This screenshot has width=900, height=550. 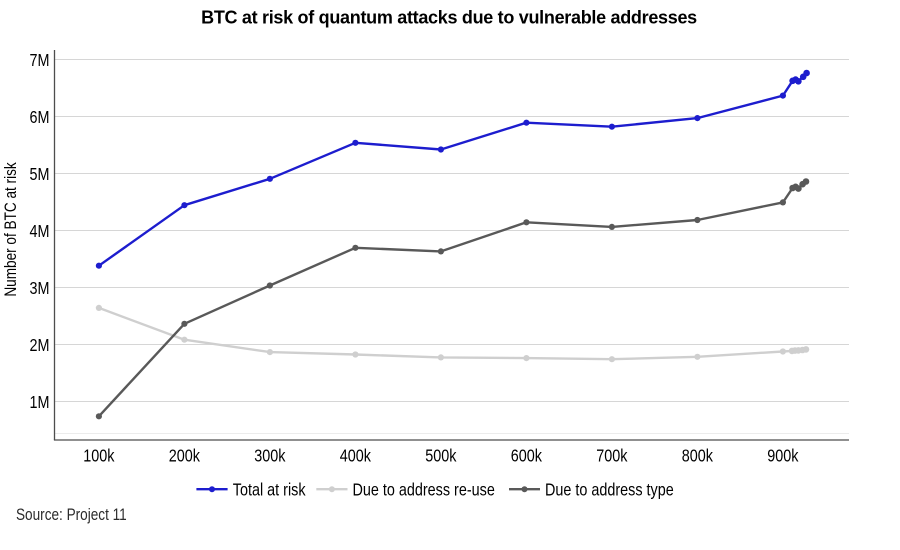 What do you see at coordinates (527, 456) in the screenshot?
I see `svg-text: 600k` at bounding box center [527, 456].